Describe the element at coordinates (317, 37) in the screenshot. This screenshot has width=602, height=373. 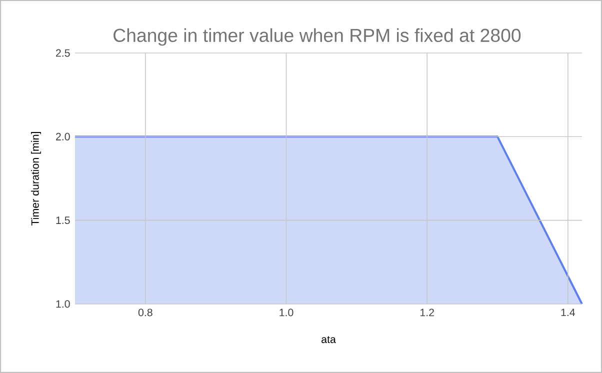
I see `chart-title: Change in timer value when RPM is fixed at 2800` at that location.